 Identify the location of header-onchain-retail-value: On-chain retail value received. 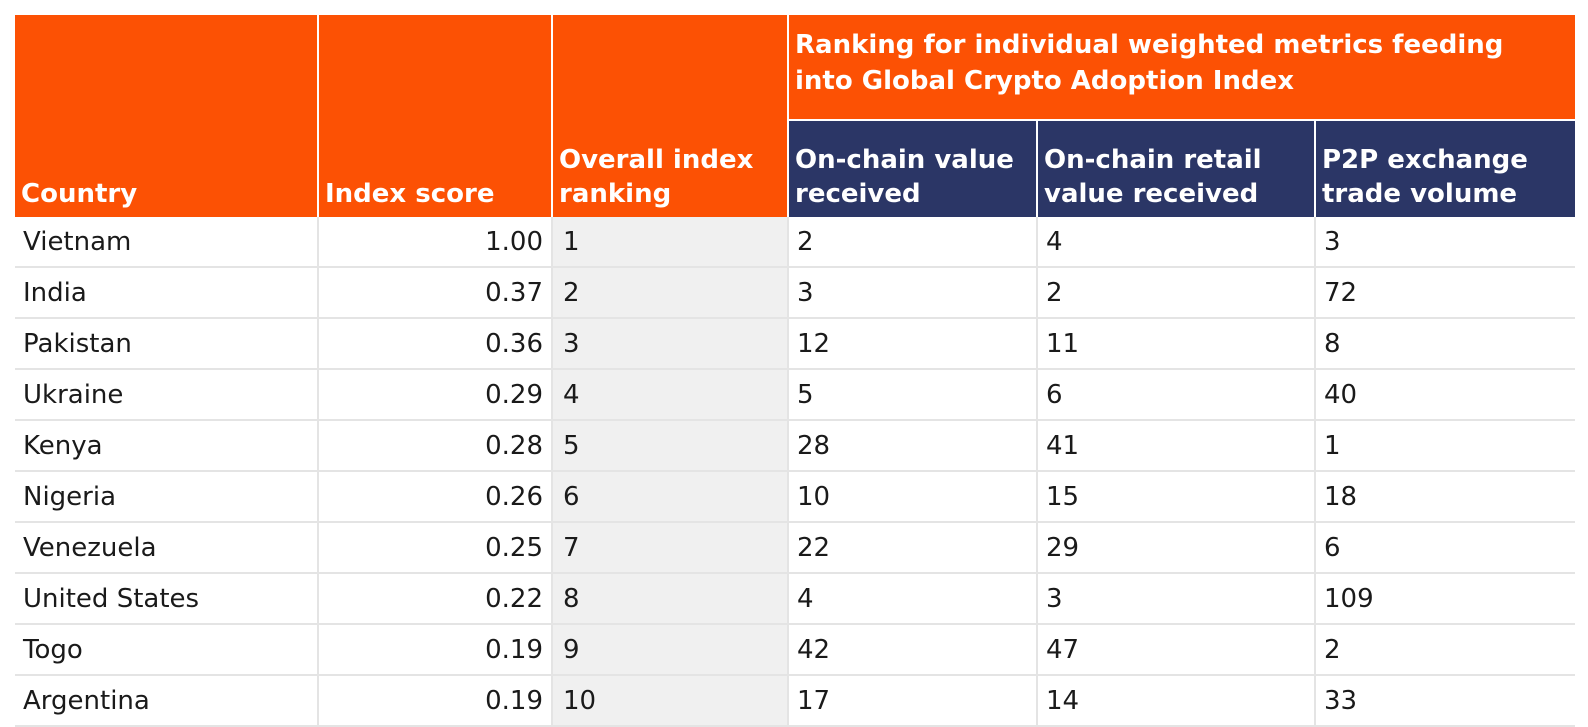
(1176, 168).